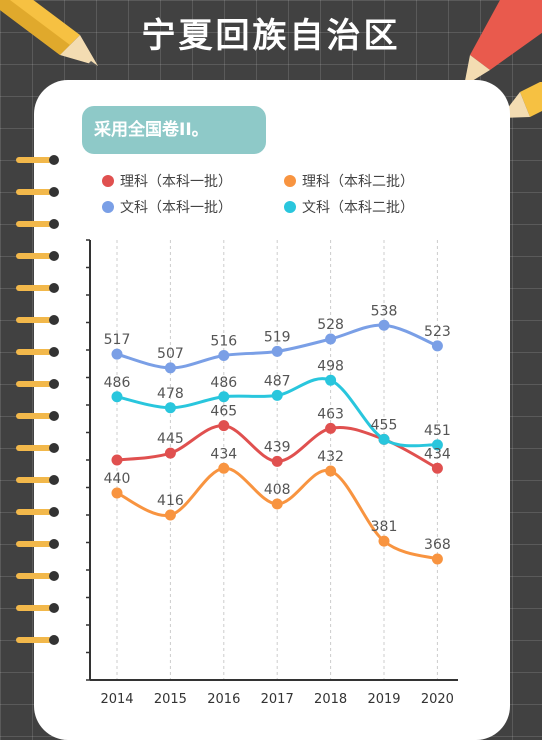 Image resolution: width=542 pixels, height=740 pixels. Describe the element at coordinates (384, 425) in the screenshot. I see `data-label: 455` at that location.